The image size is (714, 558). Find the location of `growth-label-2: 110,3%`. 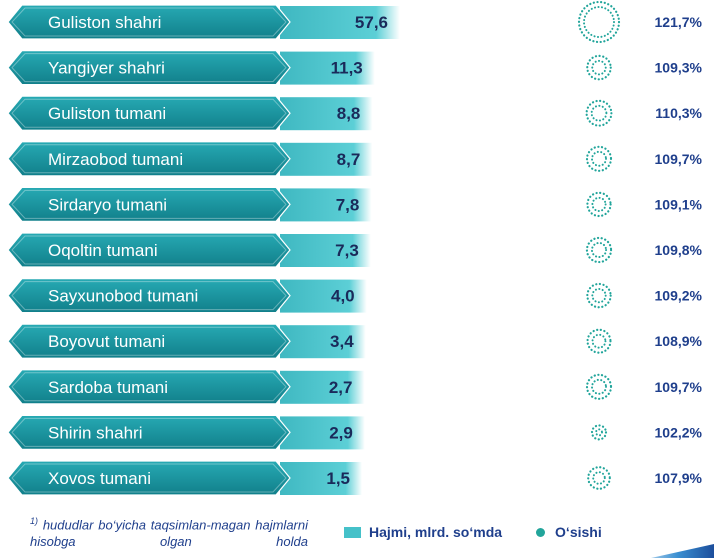

growth-label-2: 110,3% is located at coordinates (678, 113).